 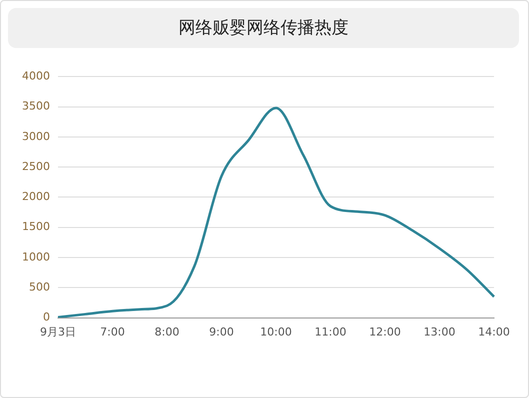 What do you see at coordinates (36, 257) in the screenshot?
I see `y-tick-label: 1000` at bounding box center [36, 257].